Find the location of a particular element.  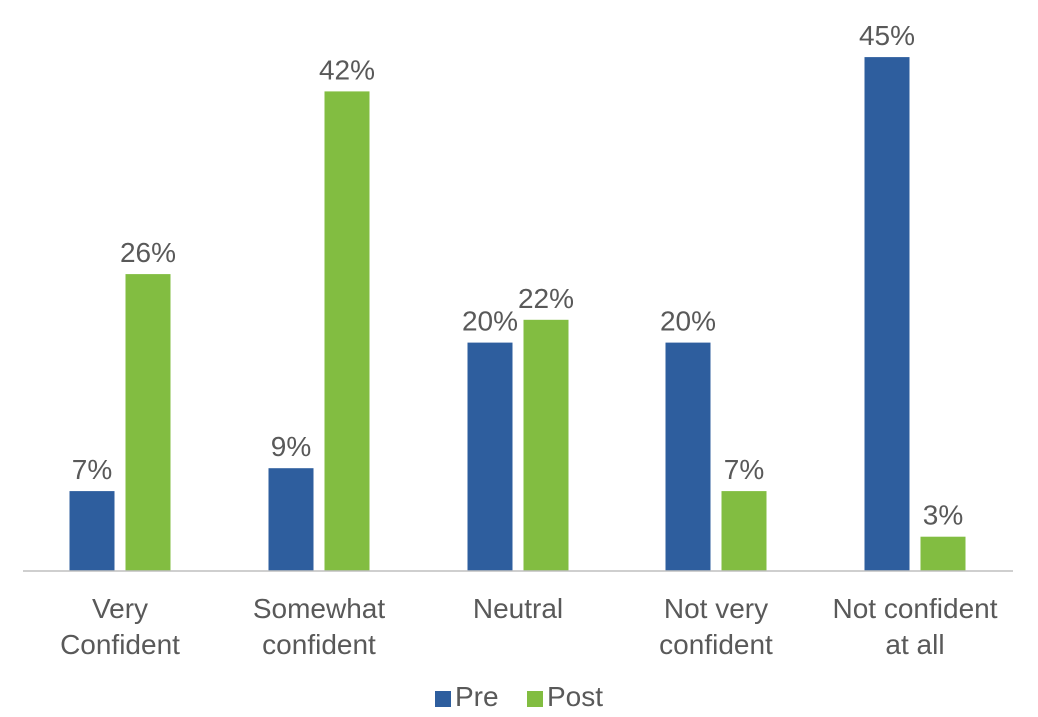

legend-label-post: Post is located at coordinates (575, 696).